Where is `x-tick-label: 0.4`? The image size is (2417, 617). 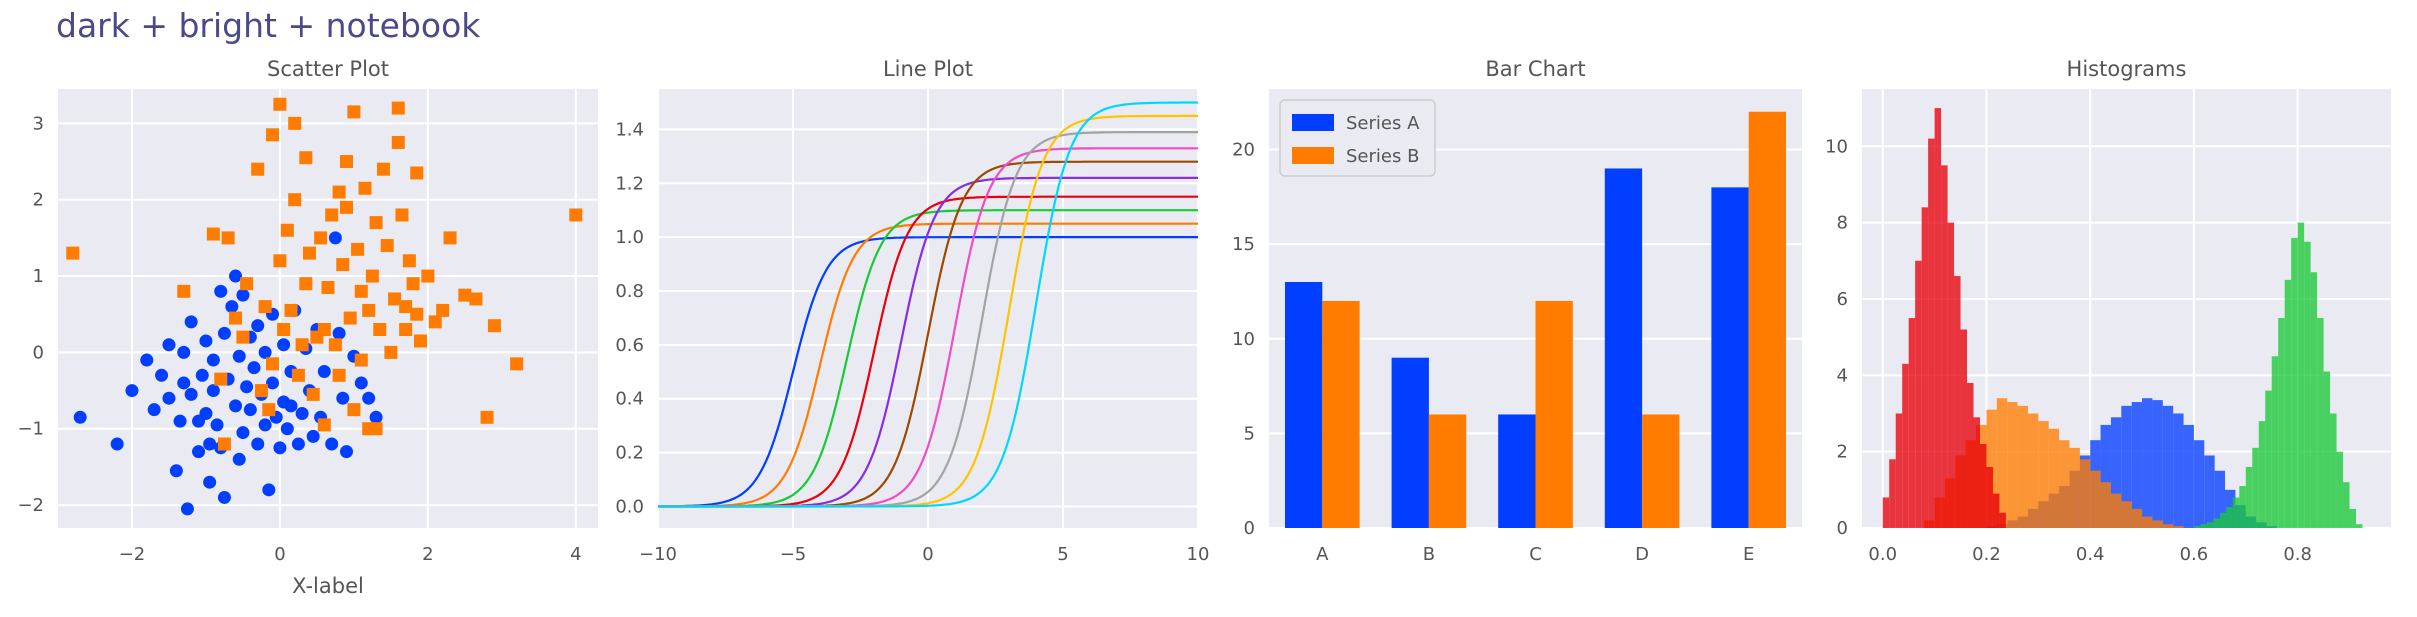 x-tick-label: 0.4 is located at coordinates (2090, 554).